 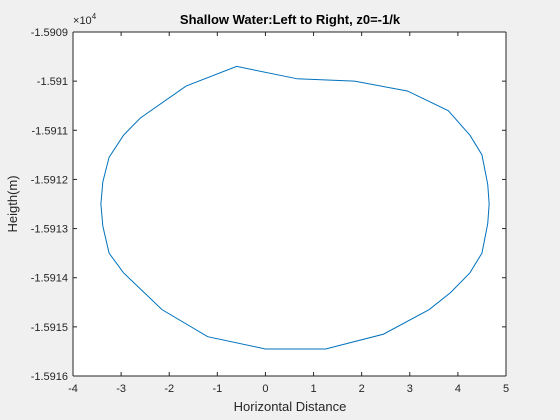 What do you see at coordinates (121, 389) in the screenshot?
I see `x-tick-label: -3` at bounding box center [121, 389].